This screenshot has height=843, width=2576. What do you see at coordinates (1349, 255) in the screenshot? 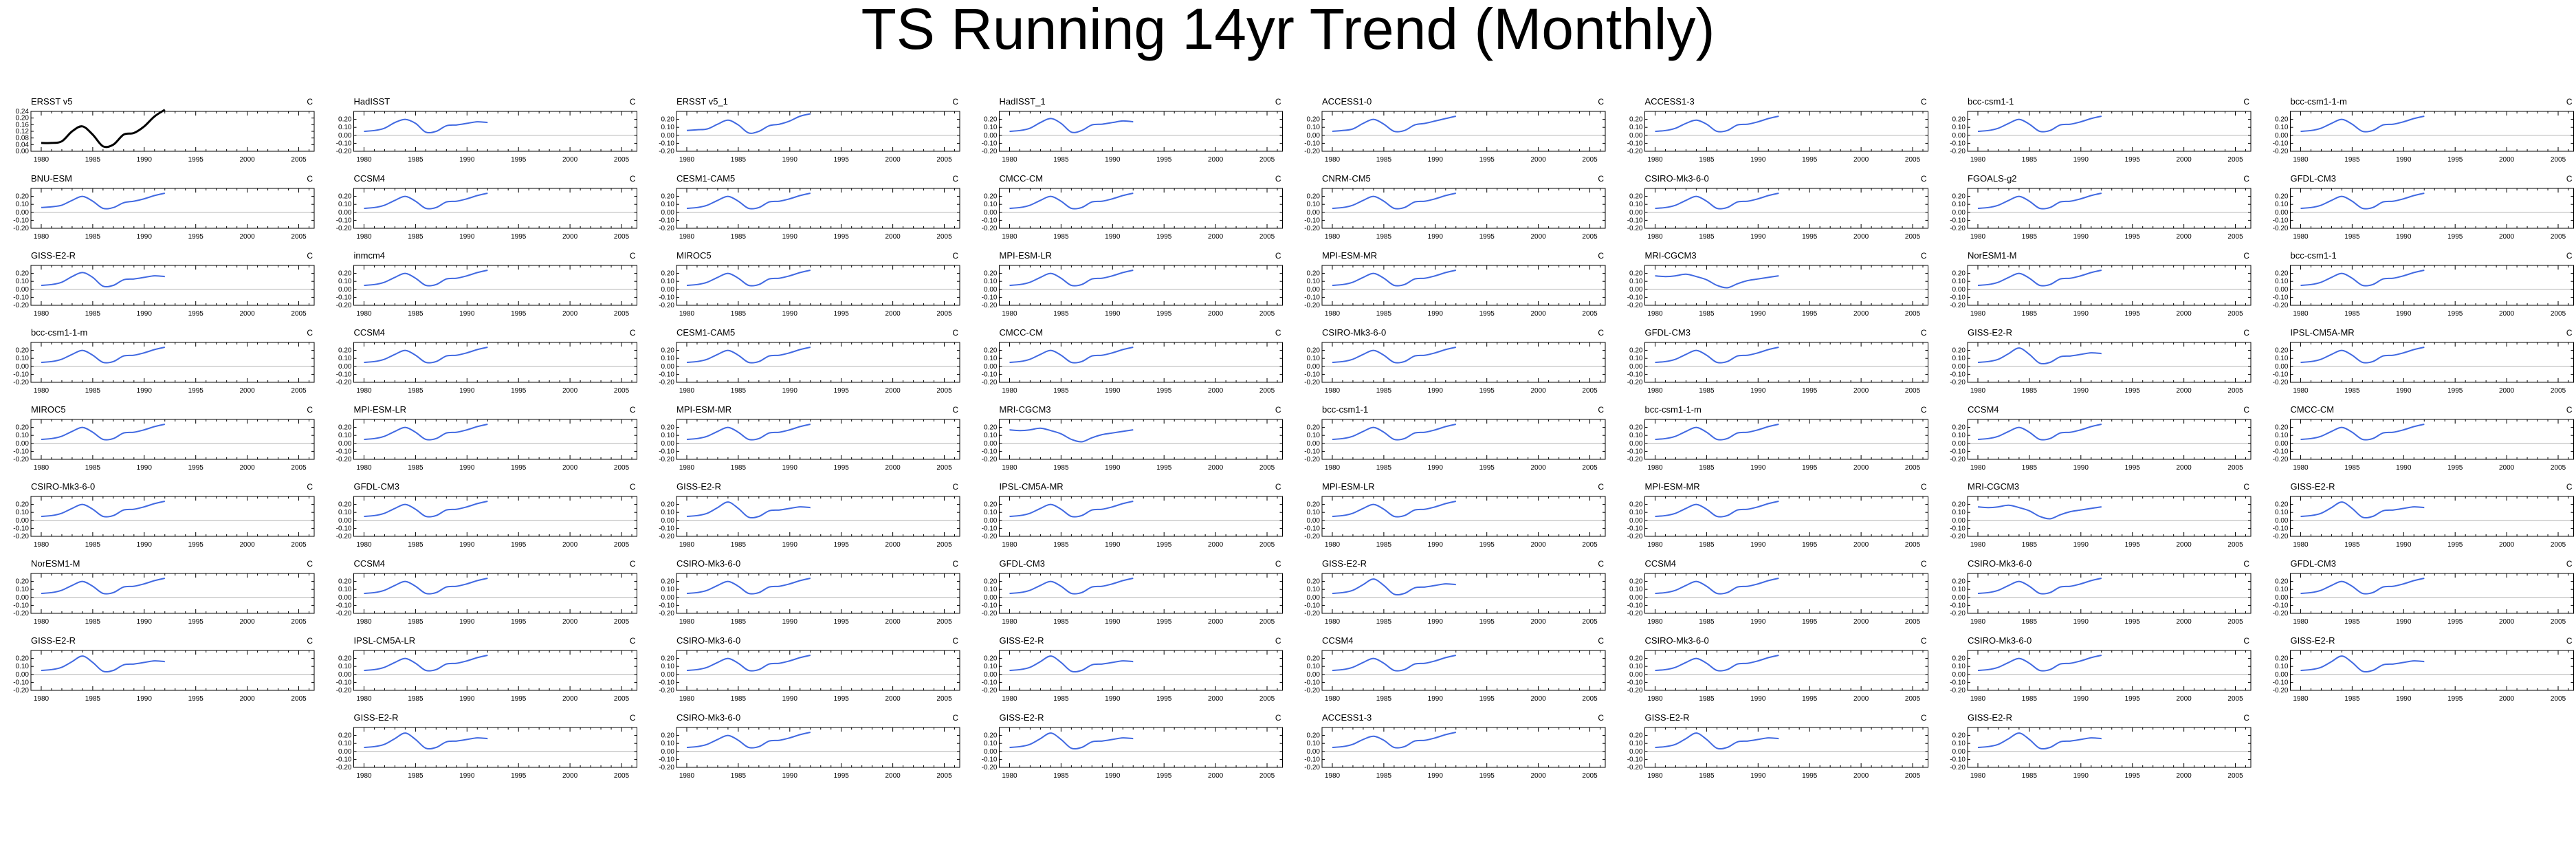
I see `panel-title: MPI-ESM-MR` at bounding box center [1349, 255].